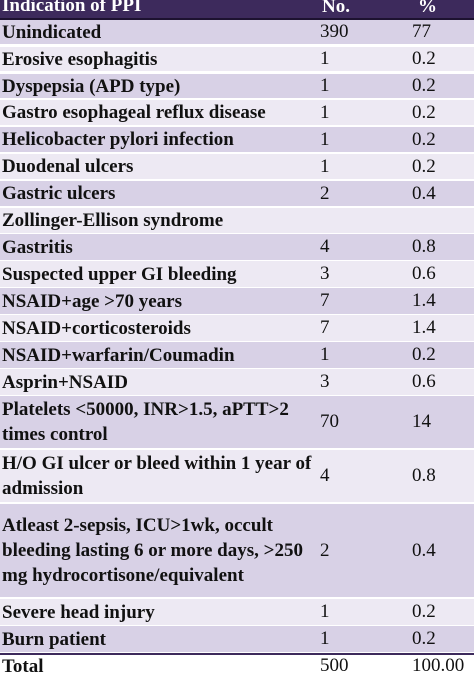  What do you see at coordinates (438, 665) in the screenshot?
I see `total-pct: 100.00` at bounding box center [438, 665].